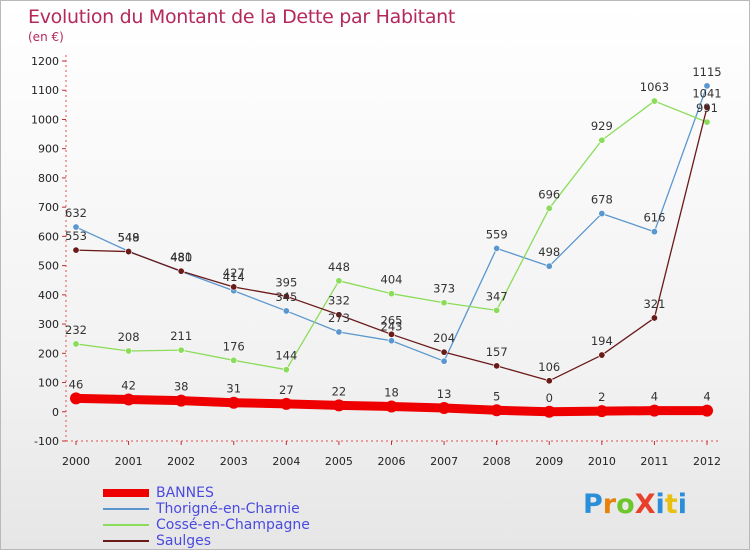 The height and width of the screenshot is (551, 750). Describe the element at coordinates (48, 295) in the screenshot. I see `y-tick-label: 400` at that location.